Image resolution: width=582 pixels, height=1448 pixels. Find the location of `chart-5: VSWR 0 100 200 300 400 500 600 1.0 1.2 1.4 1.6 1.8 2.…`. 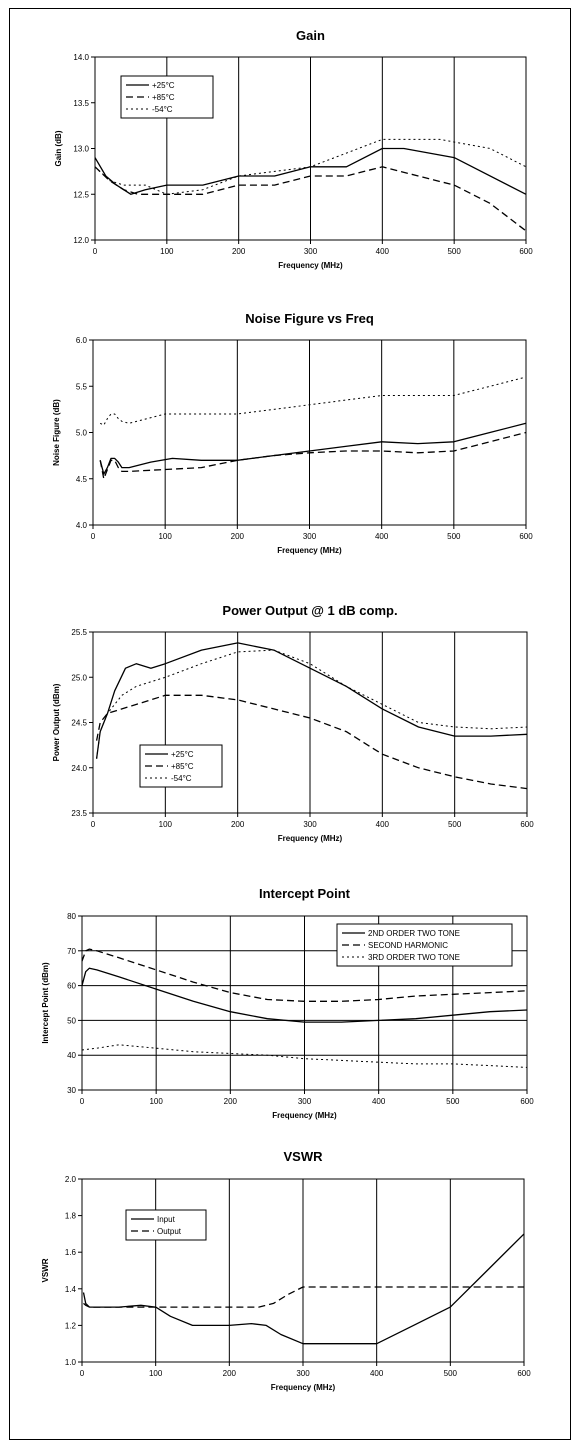

chart-5: VSWR 0 100 200 300 400 500 600 1.0 1.2 1.4 1.6 1.8 2.… is located at coordinates (286, 1270).